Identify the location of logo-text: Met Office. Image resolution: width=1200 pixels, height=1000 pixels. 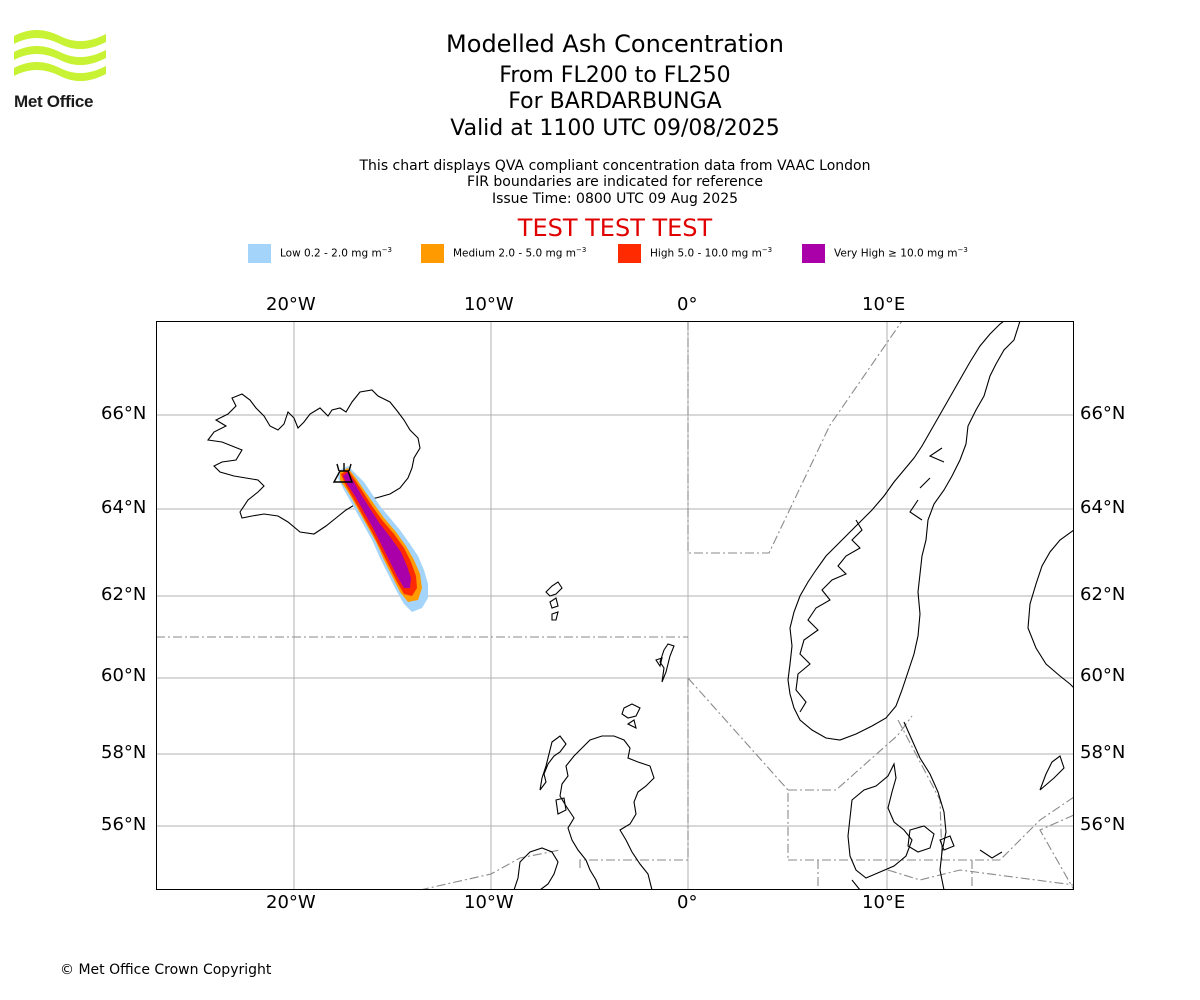
(54, 101).